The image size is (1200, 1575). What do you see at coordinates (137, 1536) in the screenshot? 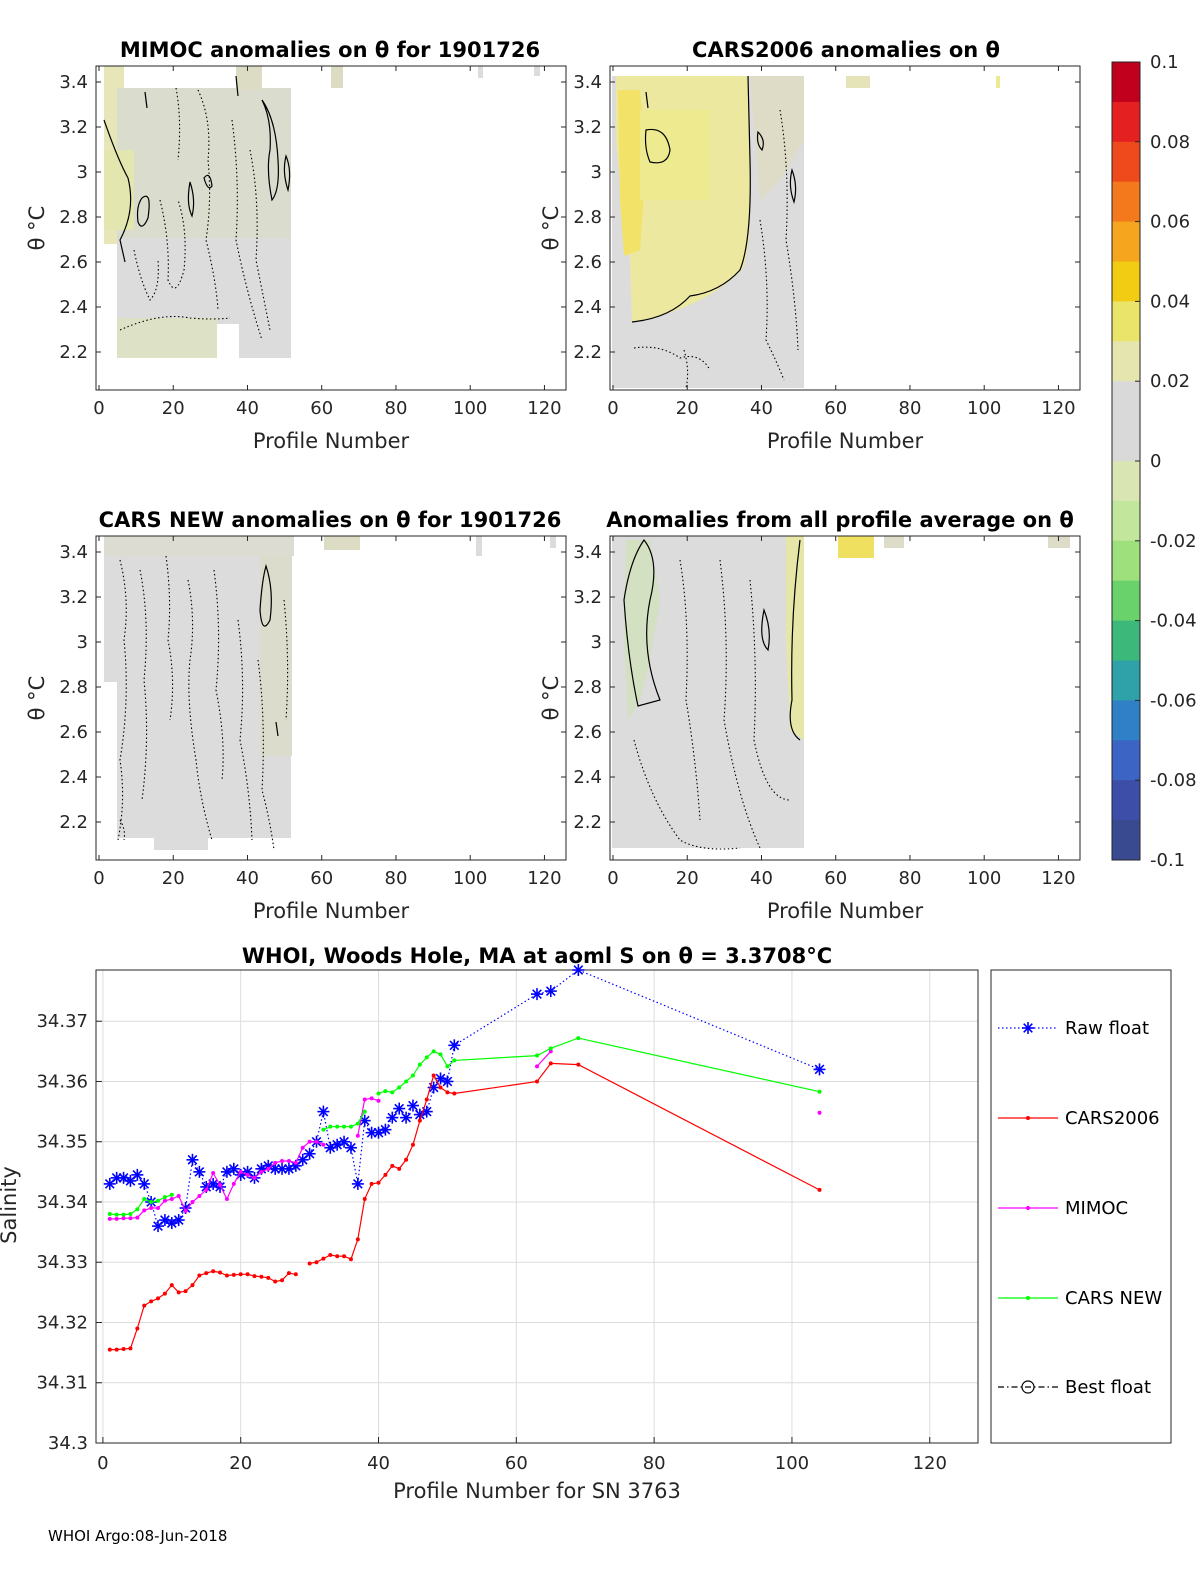
I see `footer-text: WHOI Argo:08-Jun-2018` at bounding box center [137, 1536].